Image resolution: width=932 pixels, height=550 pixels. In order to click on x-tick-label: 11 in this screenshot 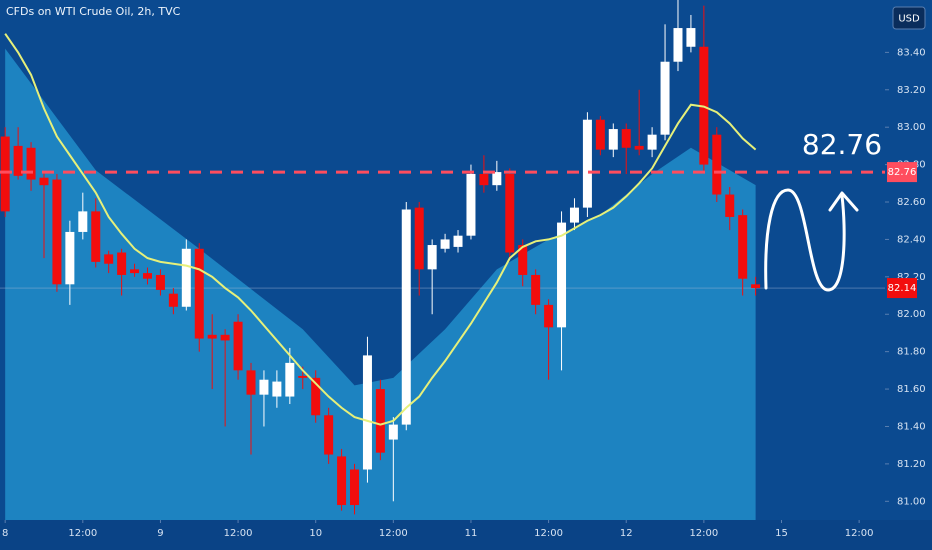, I will do `click(471, 533)`.